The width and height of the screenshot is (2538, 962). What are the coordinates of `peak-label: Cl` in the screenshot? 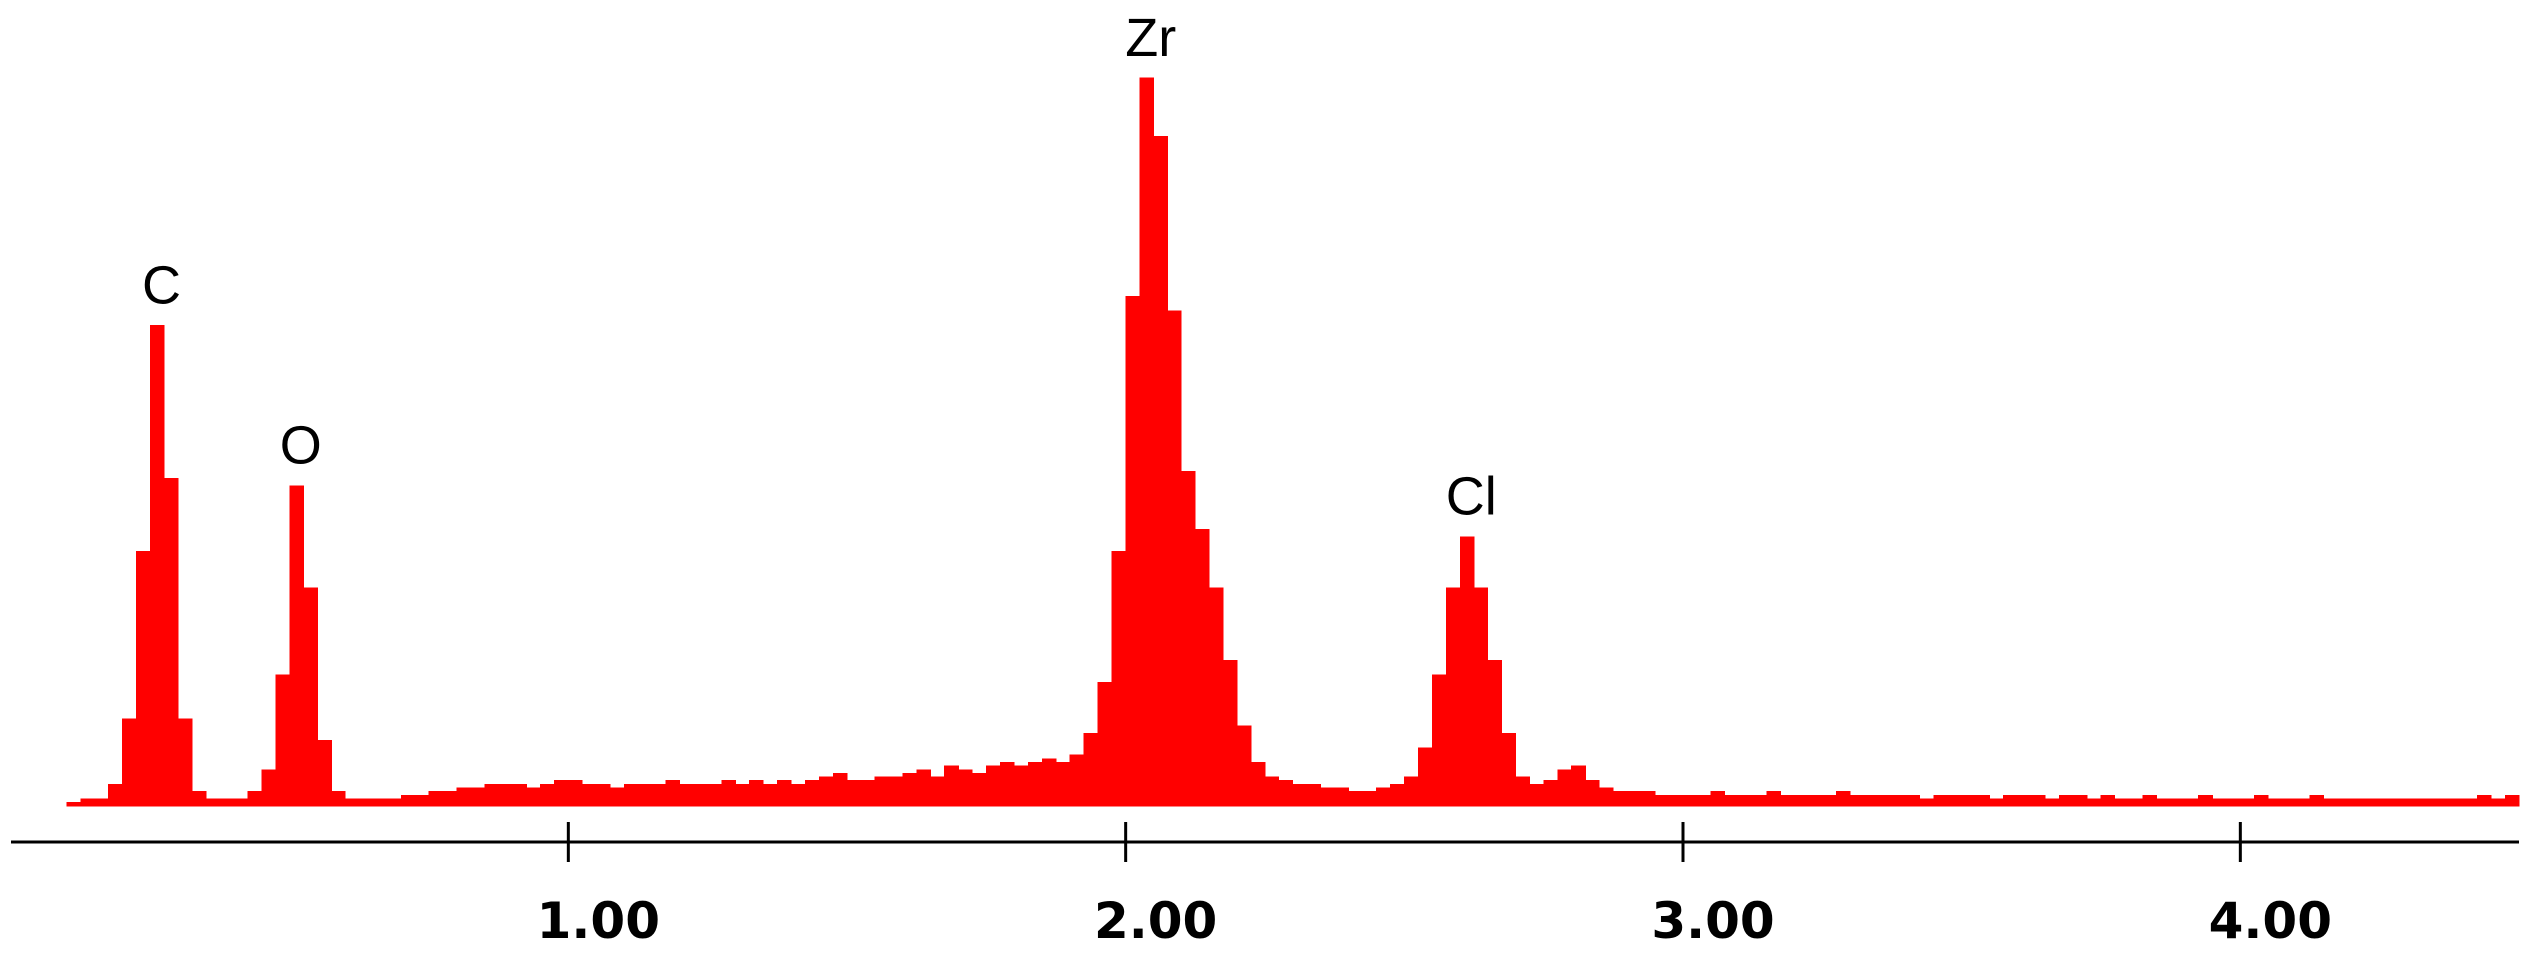 It's located at (1471, 497).